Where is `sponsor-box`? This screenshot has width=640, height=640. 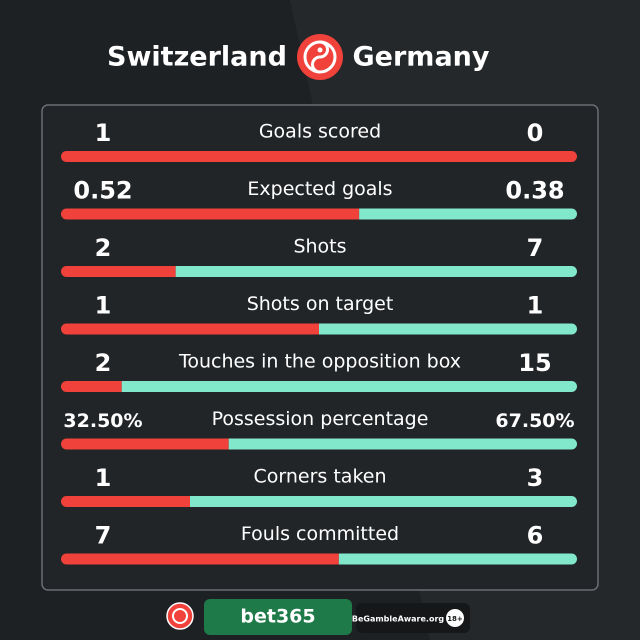 sponsor-box is located at coordinates (278, 617).